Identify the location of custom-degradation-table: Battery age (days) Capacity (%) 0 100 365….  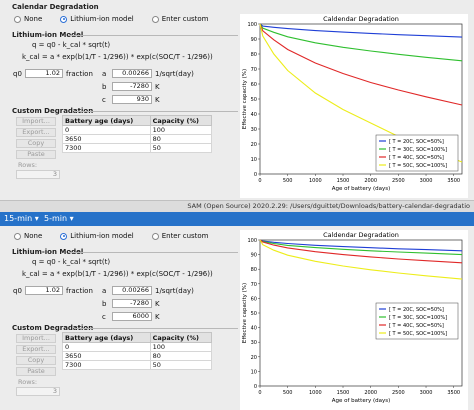
(137, 134).